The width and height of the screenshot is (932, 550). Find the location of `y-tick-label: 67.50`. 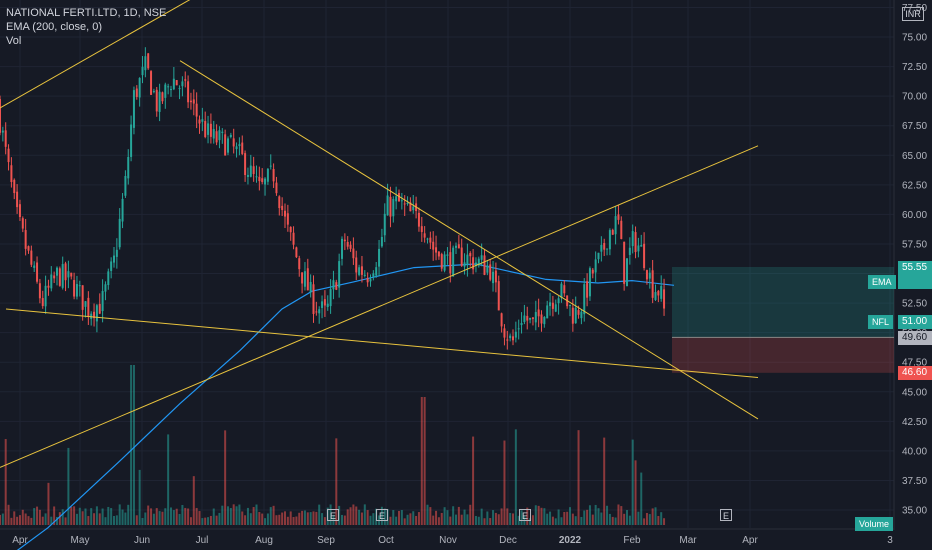

y-tick-label: 67.50 is located at coordinates (914, 126).